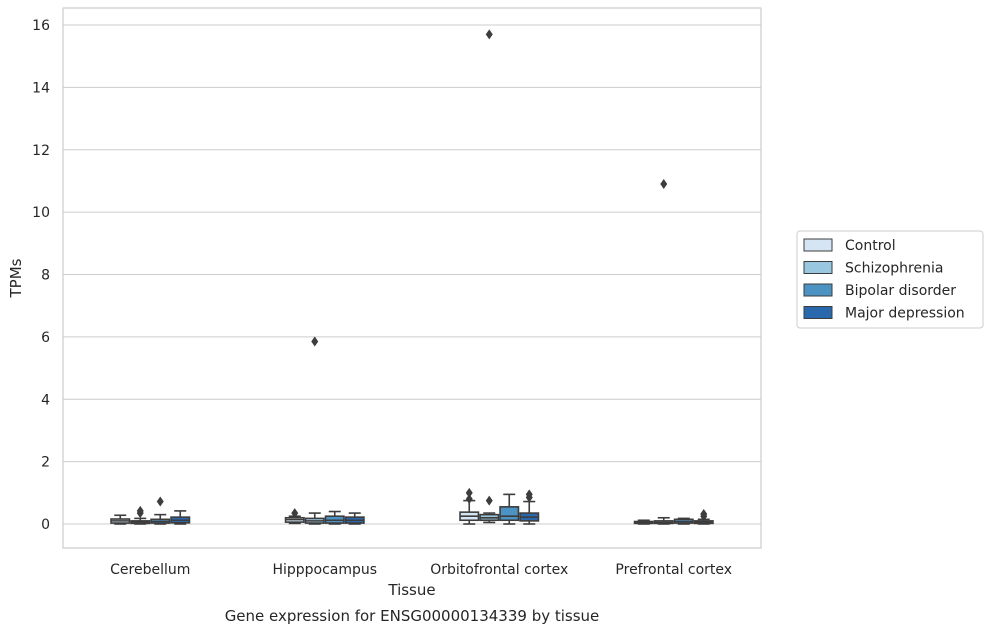 This screenshot has height=634, width=992. Describe the element at coordinates (150, 570) in the screenshot. I see `x-tick-label: Cerebellum` at that location.